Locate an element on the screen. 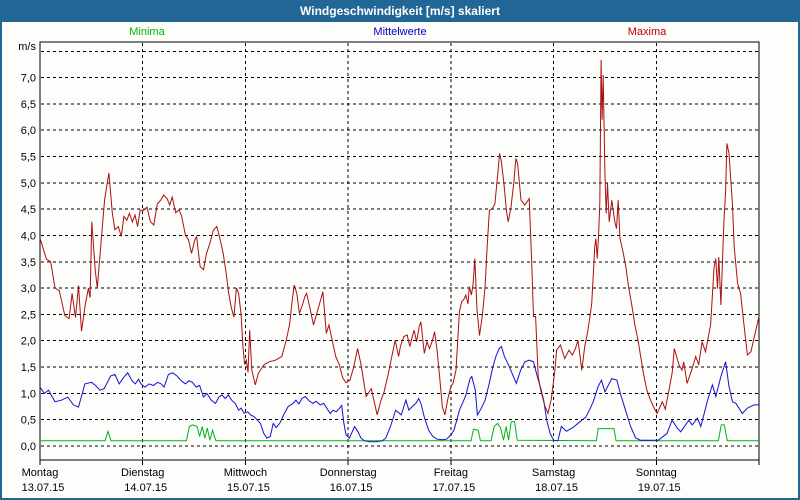  day-date-label: 18.07.15 is located at coordinates (556, 488).